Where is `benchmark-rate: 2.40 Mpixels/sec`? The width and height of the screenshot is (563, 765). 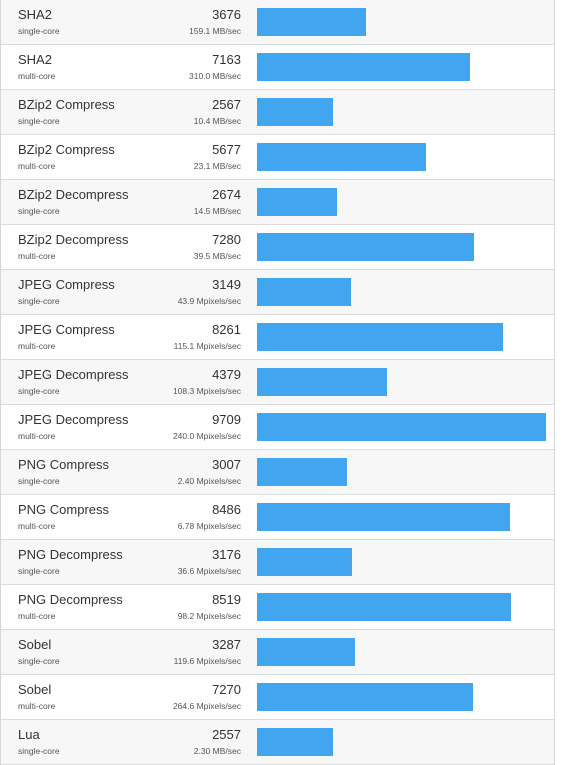 benchmark-rate: 2.40 Mpixels/sec is located at coordinates (209, 481).